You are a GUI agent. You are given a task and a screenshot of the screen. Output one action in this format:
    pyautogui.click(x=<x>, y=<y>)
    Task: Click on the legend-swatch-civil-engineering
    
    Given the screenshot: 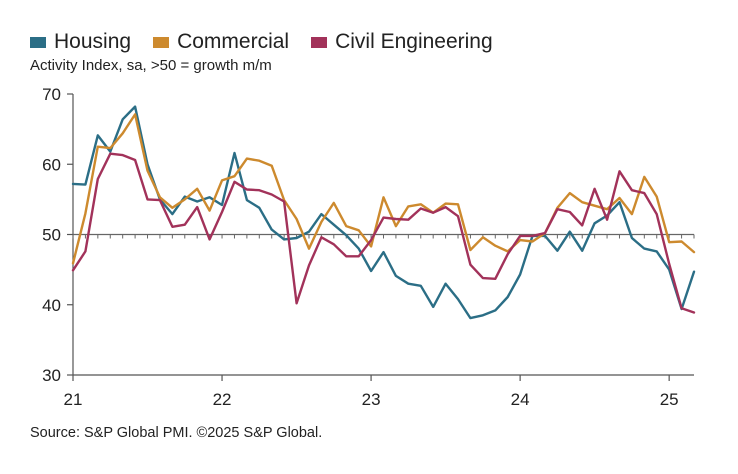 What is the action you would take?
    pyautogui.click(x=319, y=42)
    